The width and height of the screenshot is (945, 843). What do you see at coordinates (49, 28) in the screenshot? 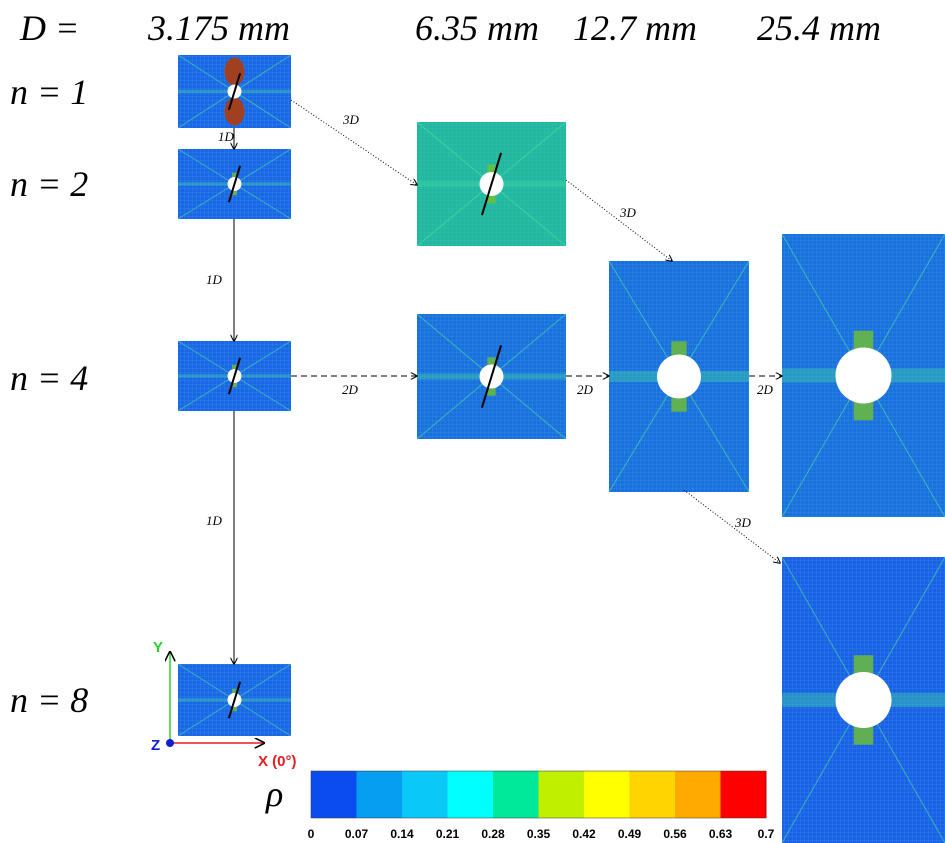
I see `diameter-label: D =` at bounding box center [49, 28].